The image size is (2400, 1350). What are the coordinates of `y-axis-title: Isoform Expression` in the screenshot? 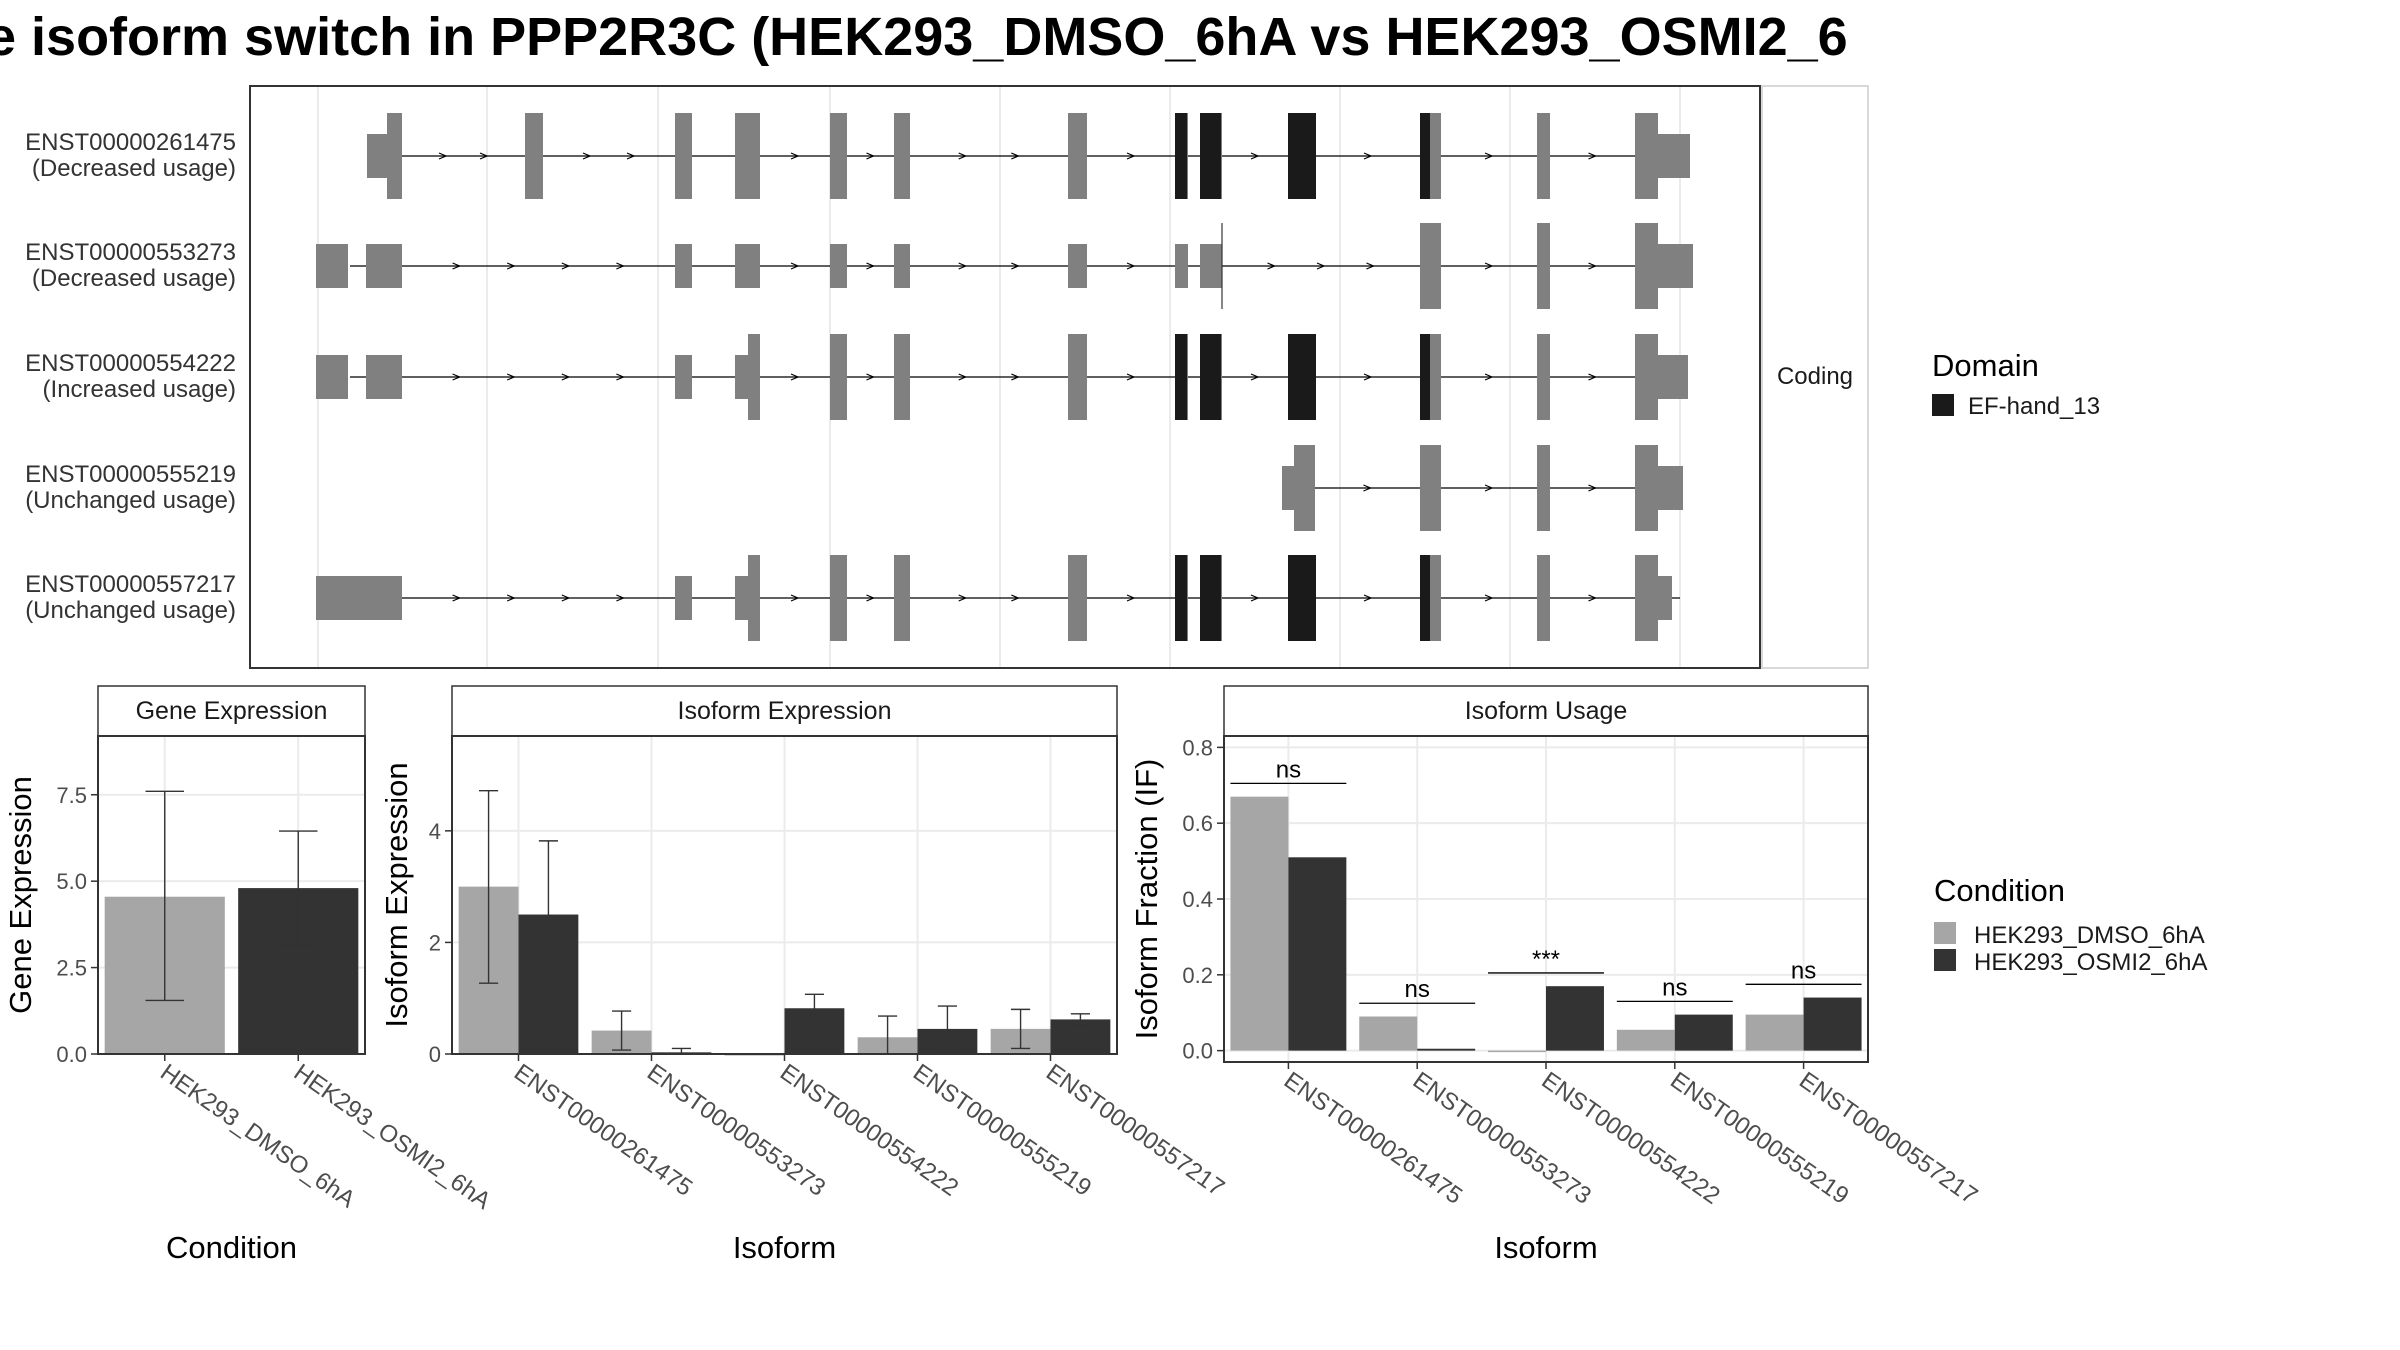 It's located at (396, 894).